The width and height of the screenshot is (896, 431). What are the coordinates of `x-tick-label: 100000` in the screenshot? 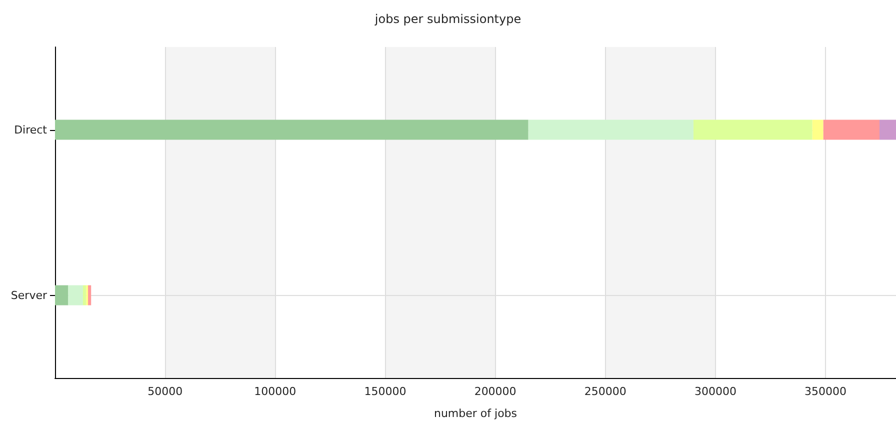 It's located at (275, 391).